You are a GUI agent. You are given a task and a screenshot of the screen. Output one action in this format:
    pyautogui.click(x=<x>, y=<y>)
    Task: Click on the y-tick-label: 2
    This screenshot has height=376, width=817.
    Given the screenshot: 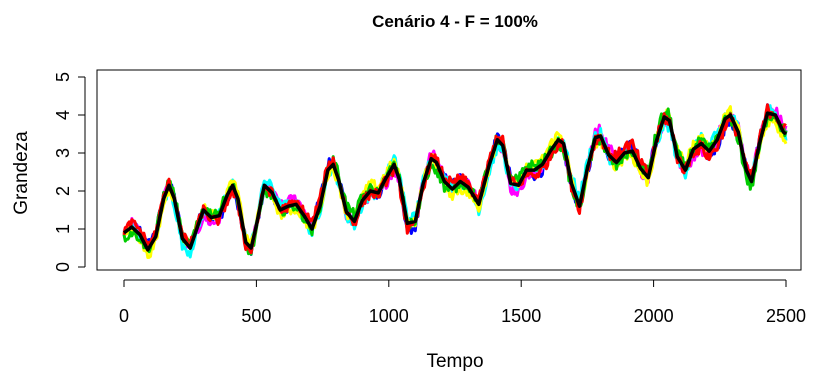 What is the action you would take?
    pyautogui.click(x=63, y=191)
    